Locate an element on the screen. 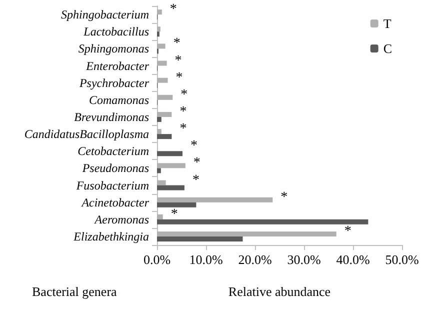 This screenshot has width=432, height=309. x-tick-label: 20.0% is located at coordinates (255, 259).